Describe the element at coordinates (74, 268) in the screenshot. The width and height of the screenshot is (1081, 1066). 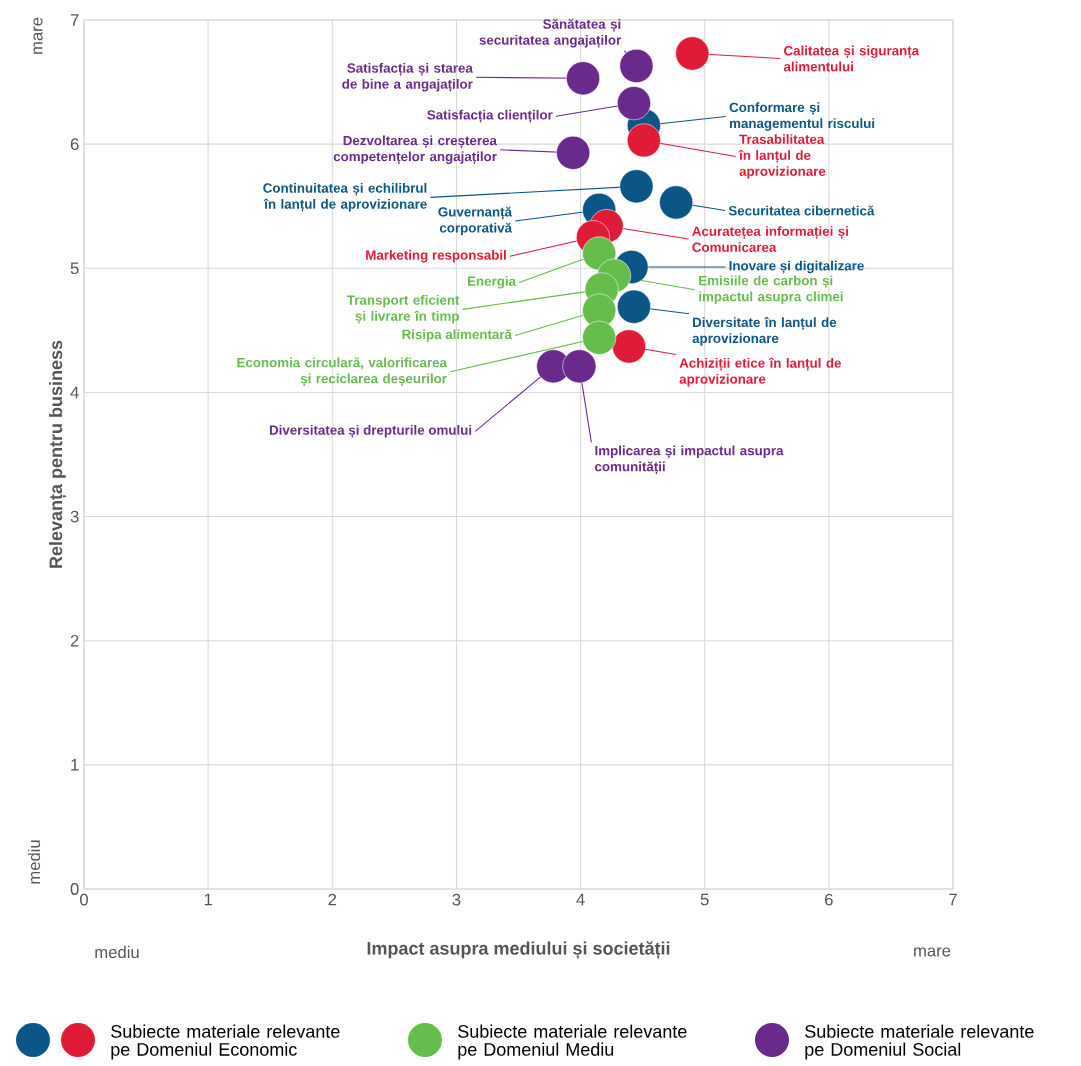
I see `y-tick-label: 5` at that location.